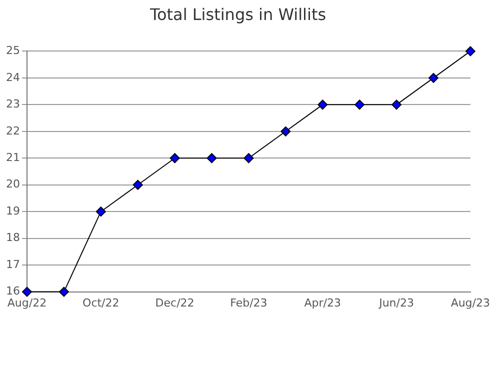  Describe the element at coordinates (396, 303) in the screenshot. I see `x-tick-label: Jun/23` at that location.